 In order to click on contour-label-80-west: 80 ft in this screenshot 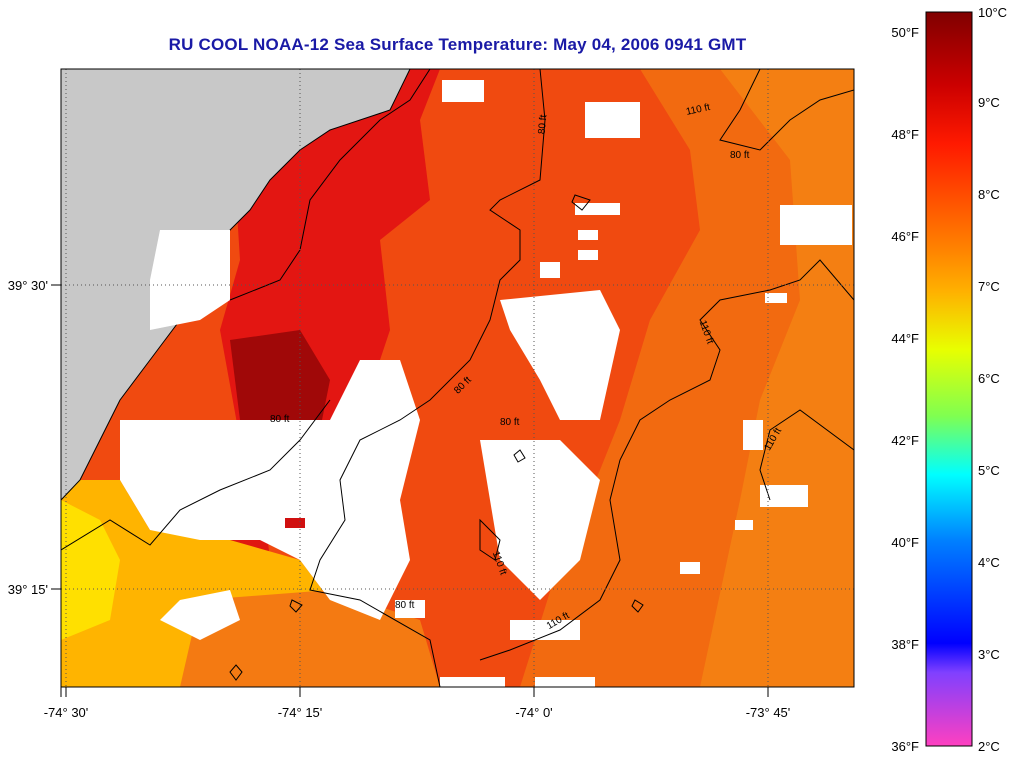, I will do `click(280, 419)`.